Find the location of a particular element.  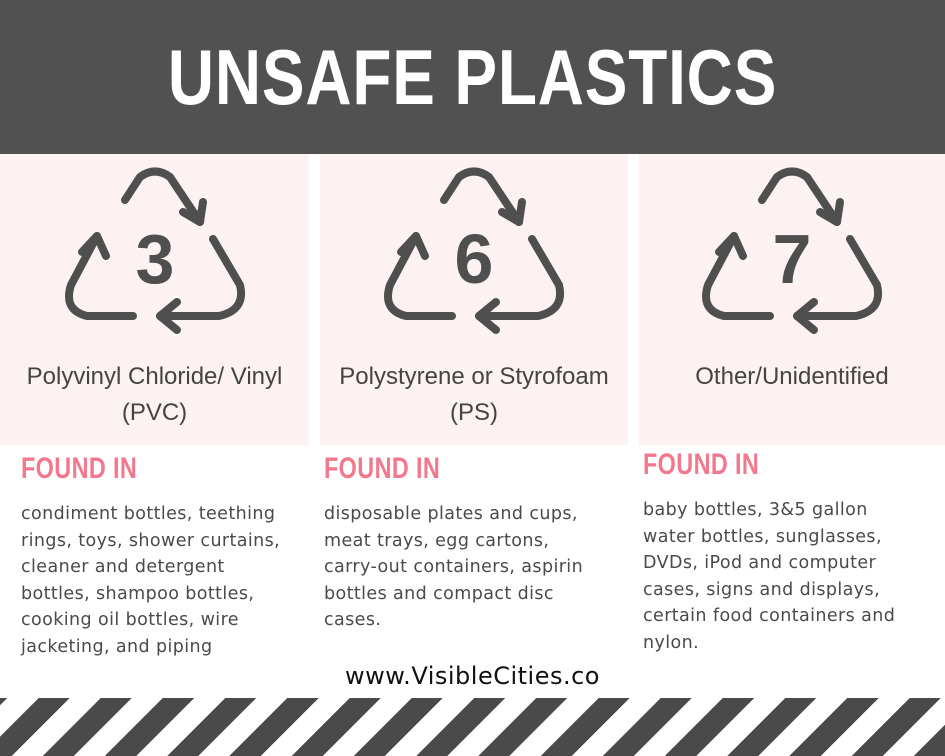

plastic-name: Polyvinyl Chloride/ Vinyl is located at coordinates (154, 376).